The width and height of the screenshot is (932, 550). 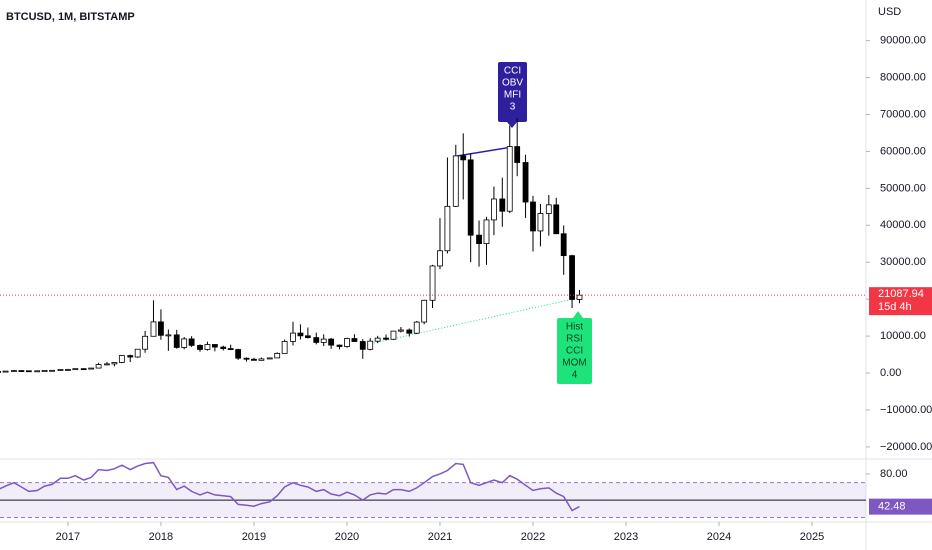 What do you see at coordinates (812, 537) in the screenshot?
I see `x-tick-label: 2025` at bounding box center [812, 537].